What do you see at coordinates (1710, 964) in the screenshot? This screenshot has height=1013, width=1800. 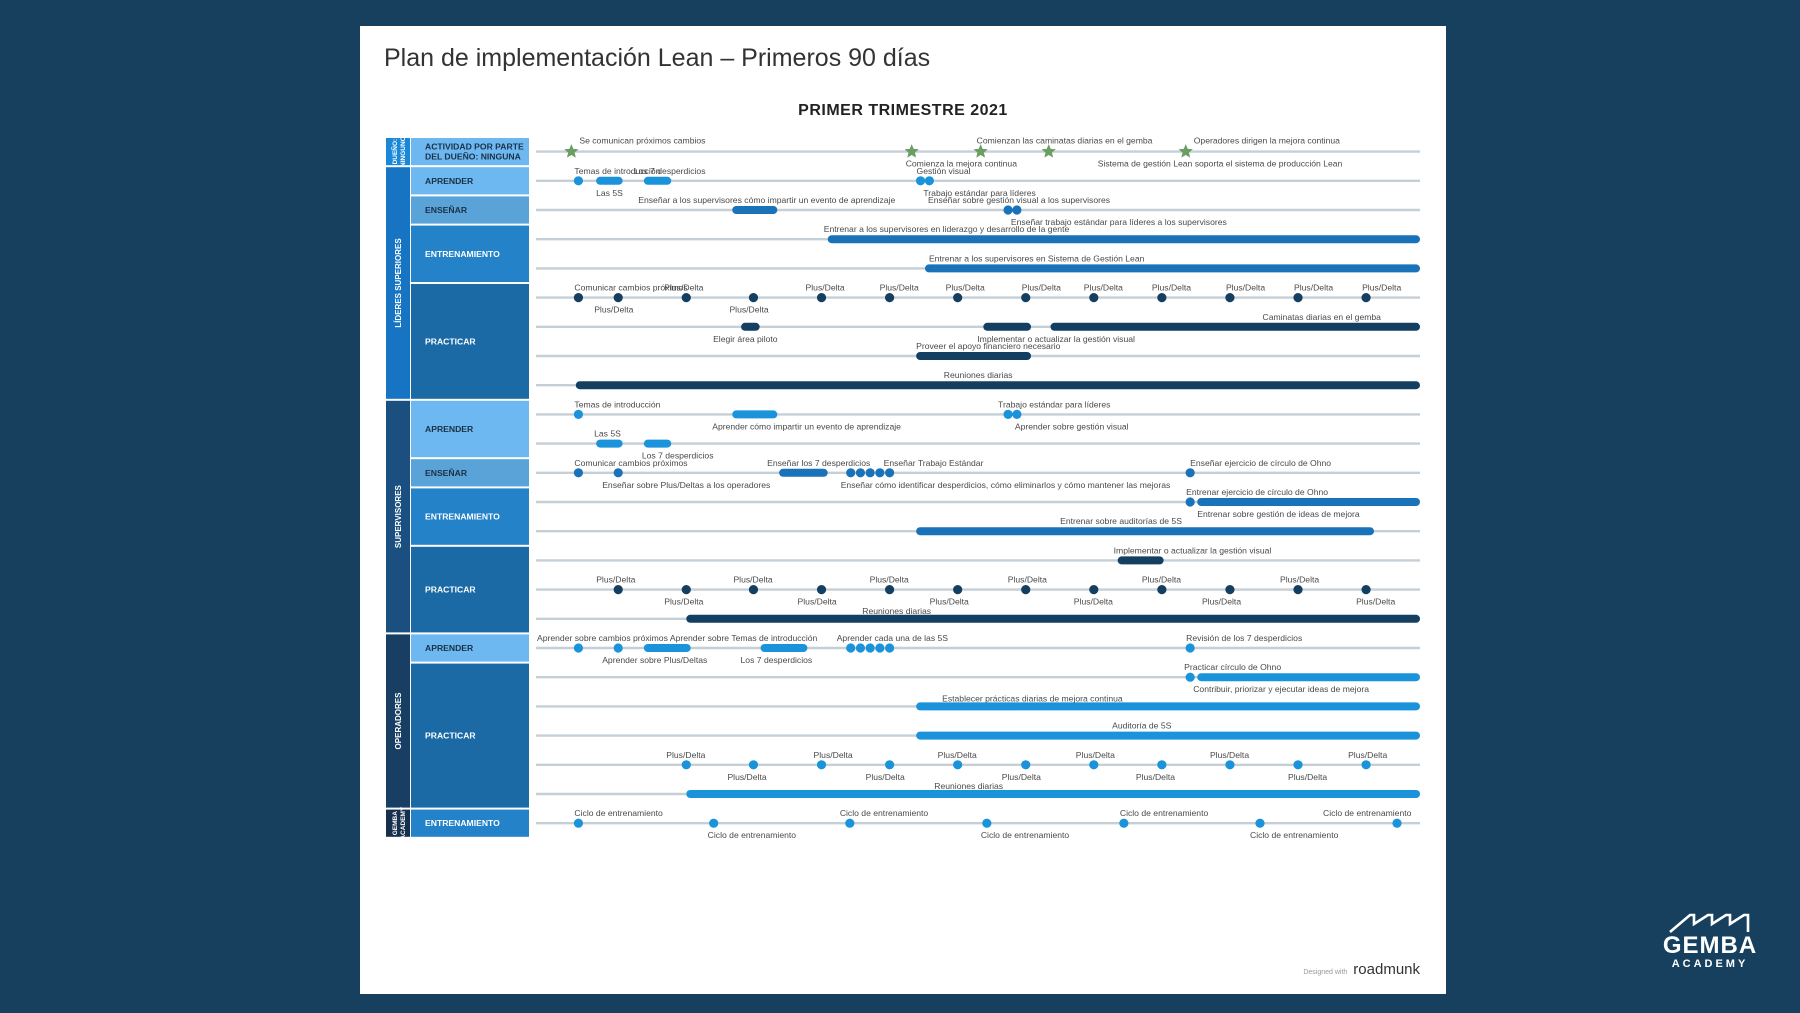 I see `logo-sub: ACADEMY` at bounding box center [1710, 964].